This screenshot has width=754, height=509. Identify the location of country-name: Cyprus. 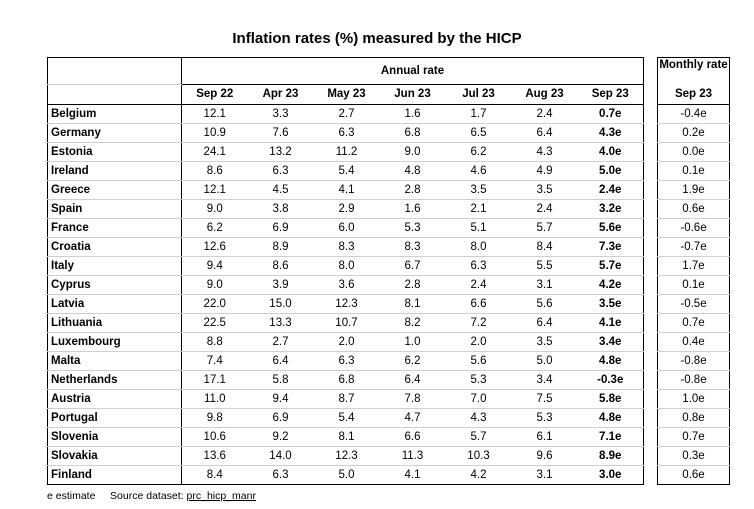
(114, 285).